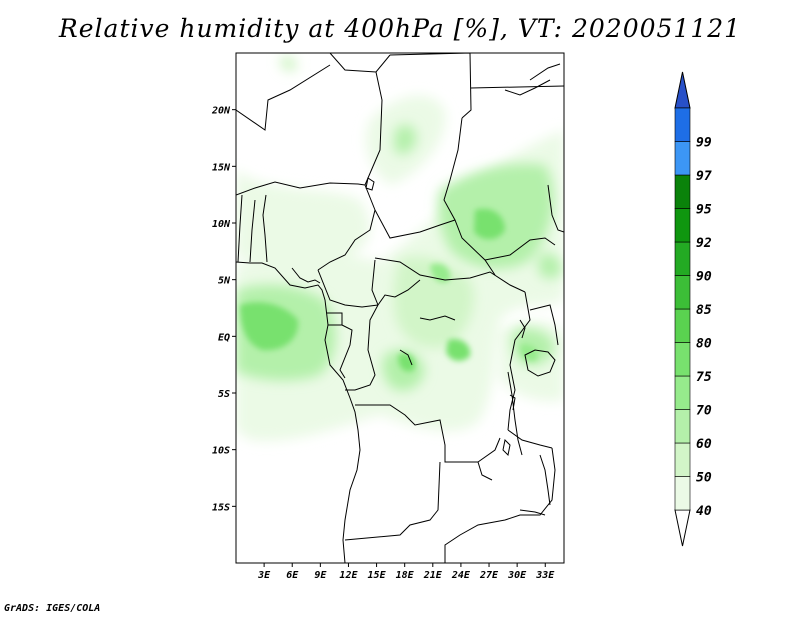 This screenshot has height=618, width=800. What do you see at coordinates (545, 575) in the screenshot?
I see `lon-tick-label: 33E` at bounding box center [545, 575].